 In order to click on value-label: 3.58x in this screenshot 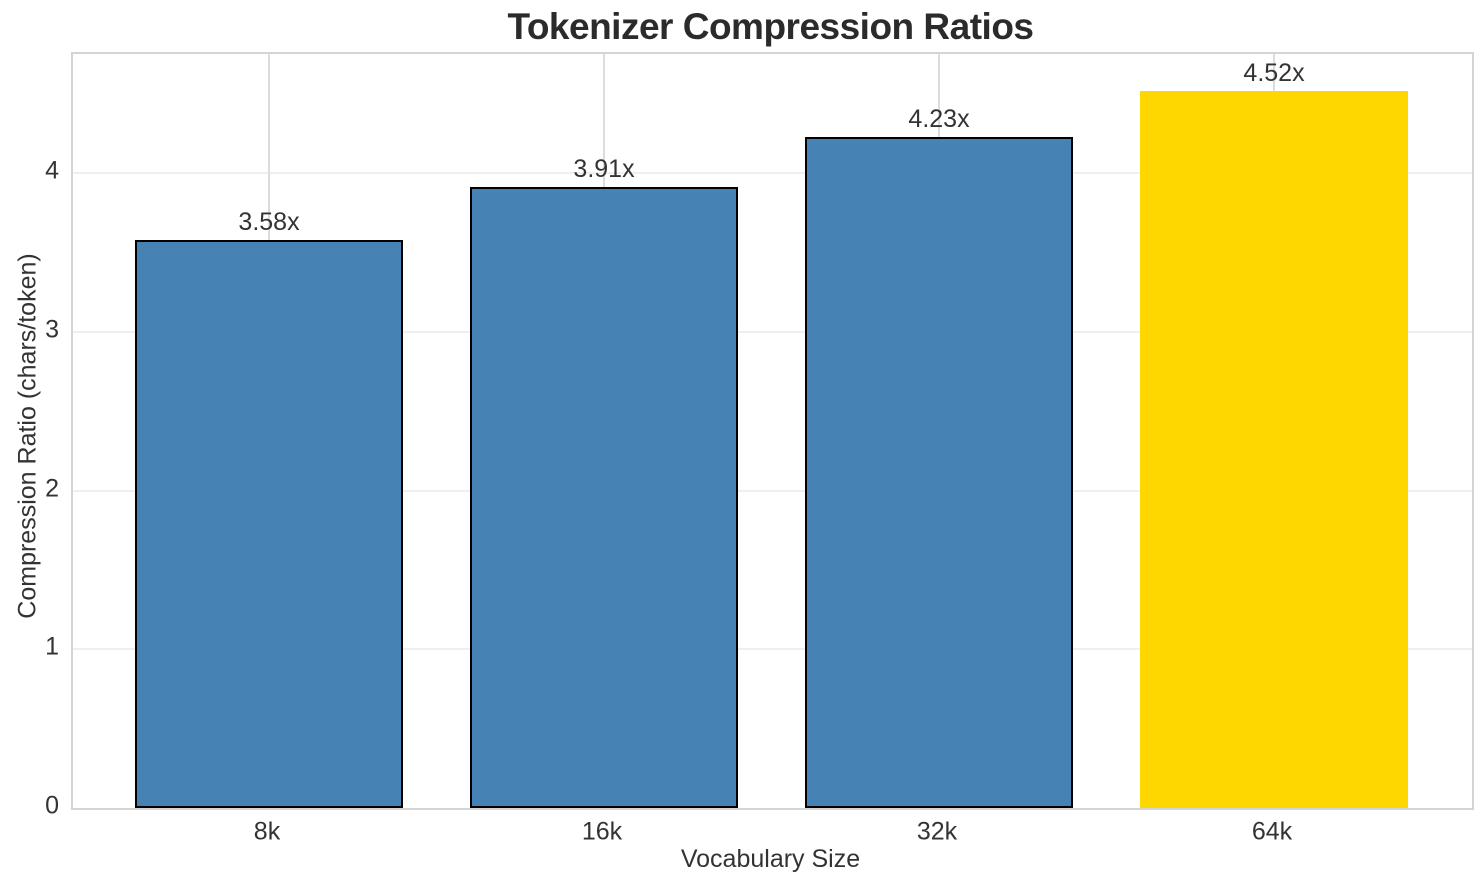, I will do `click(269, 221)`.